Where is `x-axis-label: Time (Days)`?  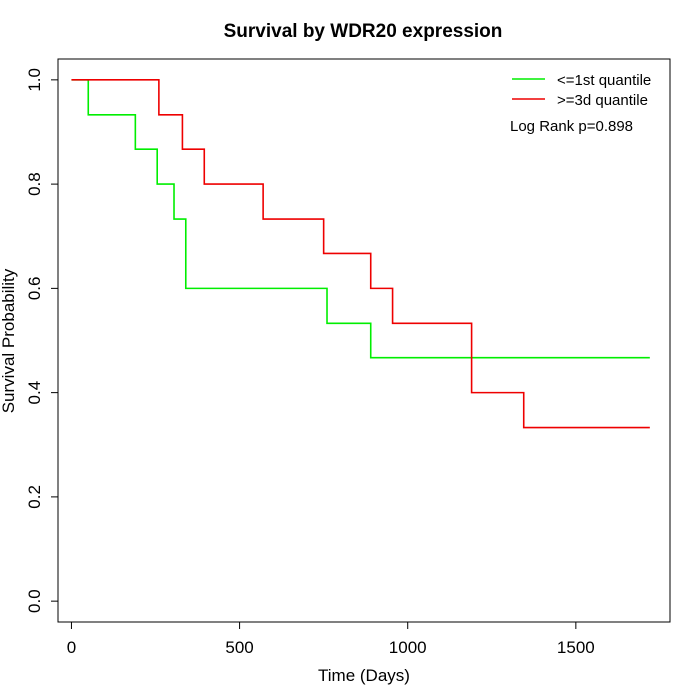 x-axis-label: Time (Days) is located at coordinates (364, 675).